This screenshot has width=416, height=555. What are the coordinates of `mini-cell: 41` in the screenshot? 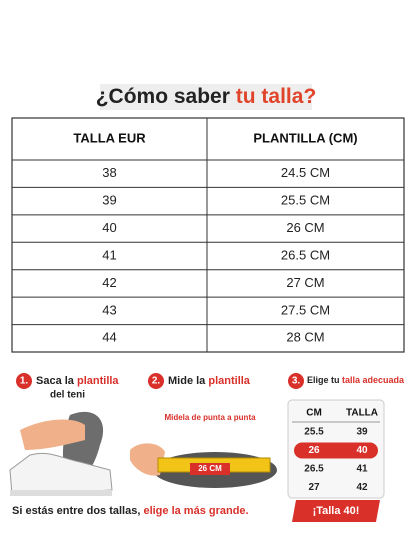 It's located at (362, 469).